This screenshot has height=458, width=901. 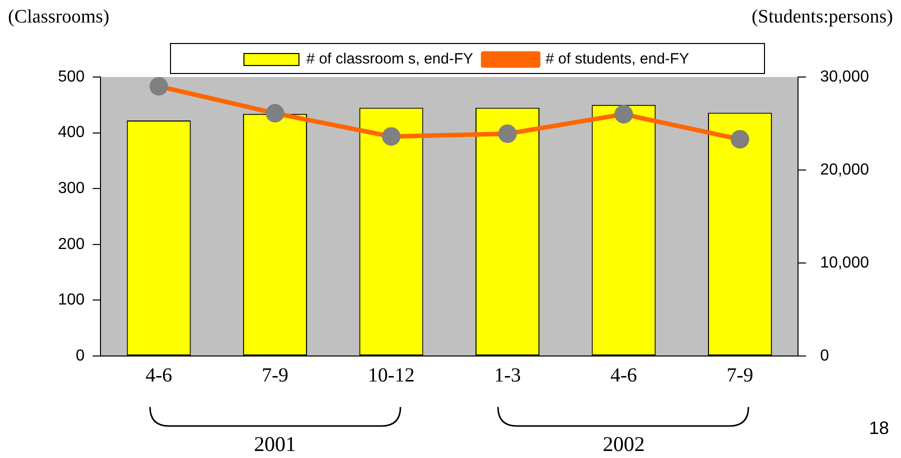 I want to click on legend-label: # of students, end-FY, so click(x=618, y=59).